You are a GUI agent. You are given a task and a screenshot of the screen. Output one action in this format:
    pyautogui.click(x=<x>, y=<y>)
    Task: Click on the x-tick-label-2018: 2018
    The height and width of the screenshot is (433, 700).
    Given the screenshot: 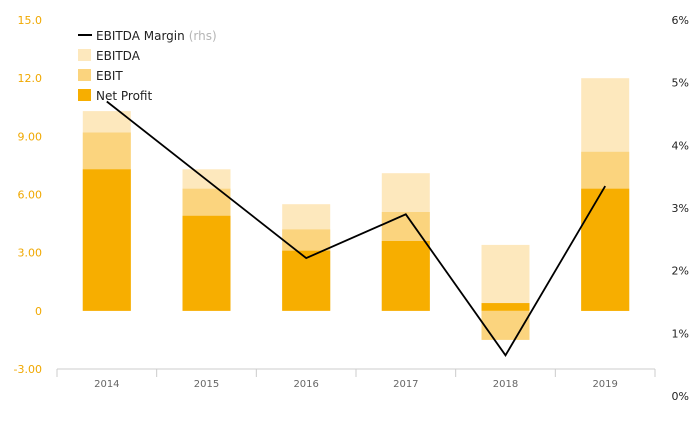 What is the action you would take?
    pyautogui.click(x=505, y=384)
    